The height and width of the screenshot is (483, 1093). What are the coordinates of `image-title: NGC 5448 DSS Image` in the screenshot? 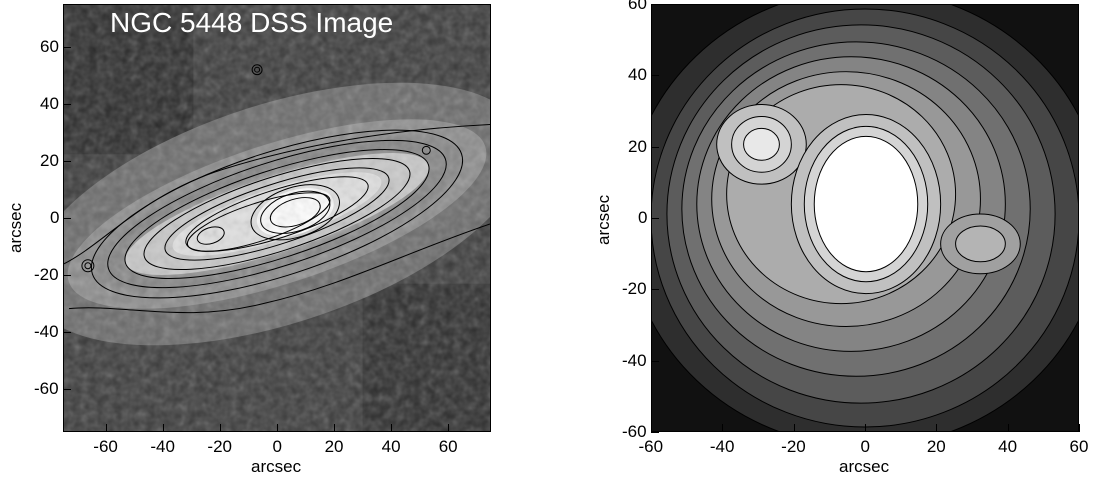 It's located at (252, 22).